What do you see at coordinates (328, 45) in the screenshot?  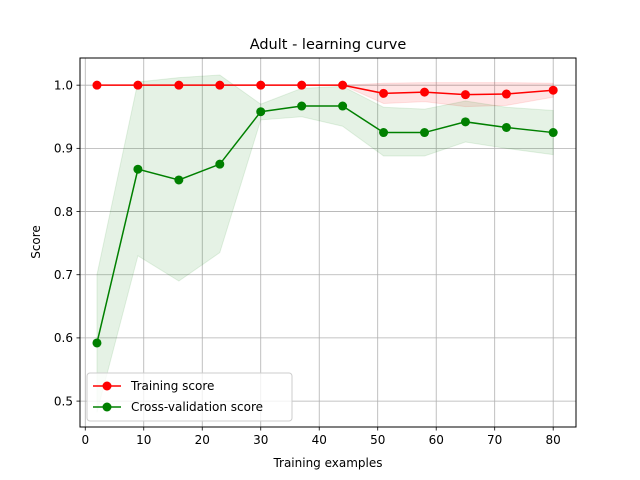 I see `chart-title: Adult - learning curve` at bounding box center [328, 45].